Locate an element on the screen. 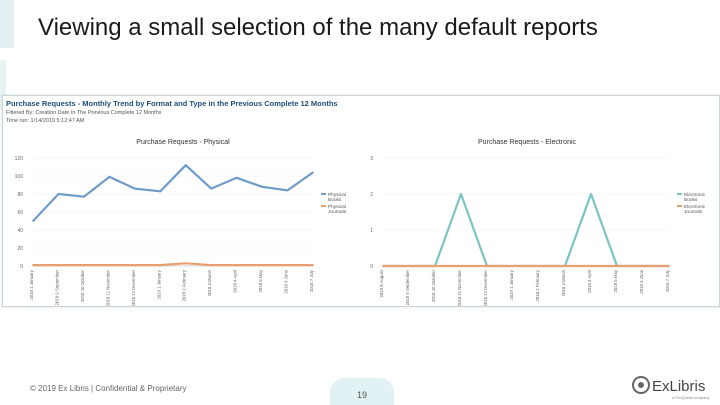 This screenshot has height=405, width=720. y-tick-label: 1 is located at coordinates (371, 231).